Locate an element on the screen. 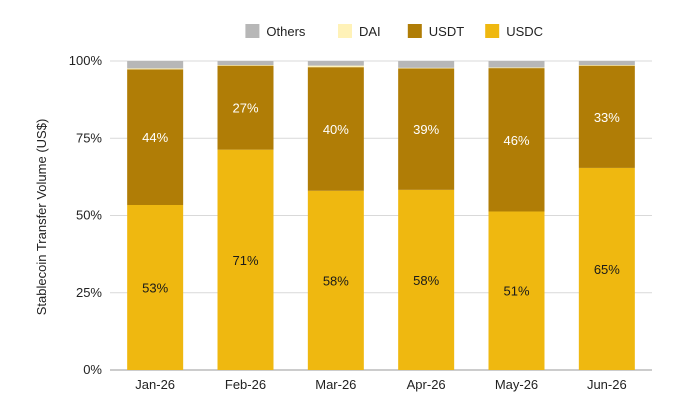 This screenshot has height=409, width=685. y-tick-label: 50% is located at coordinates (89, 215).